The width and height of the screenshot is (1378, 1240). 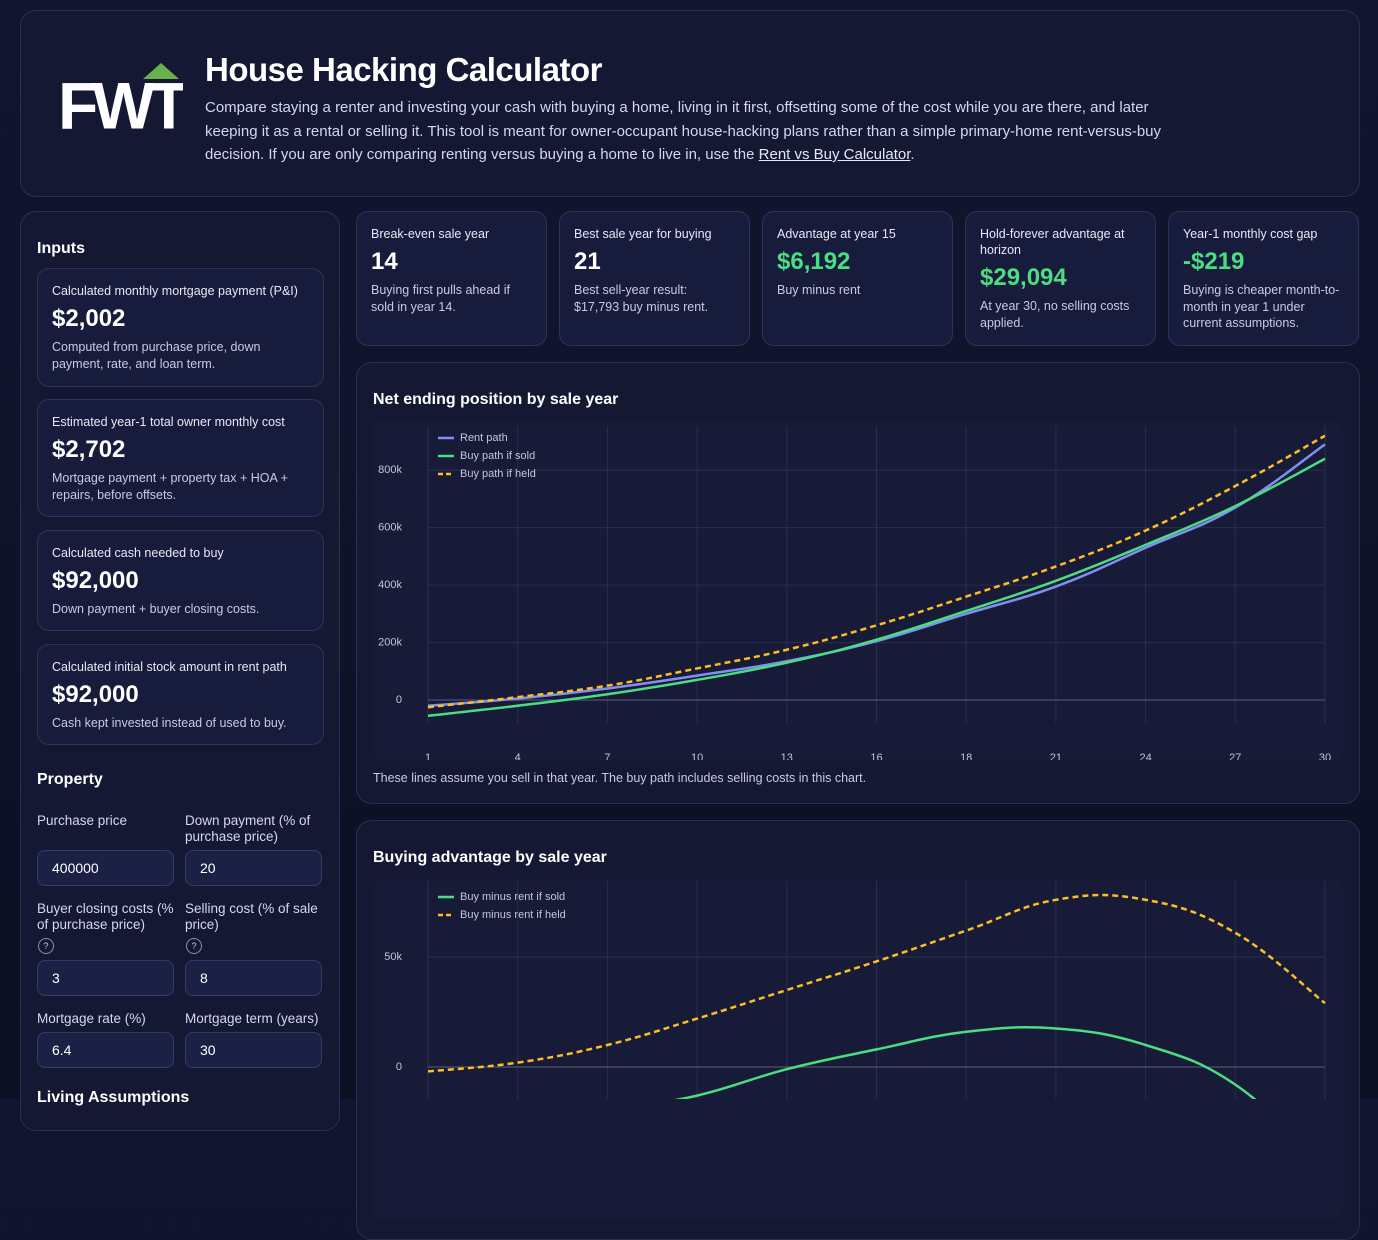 What do you see at coordinates (966, 756) in the screenshot?
I see `x-tick-label: 18` at bounding box center [966, 756].